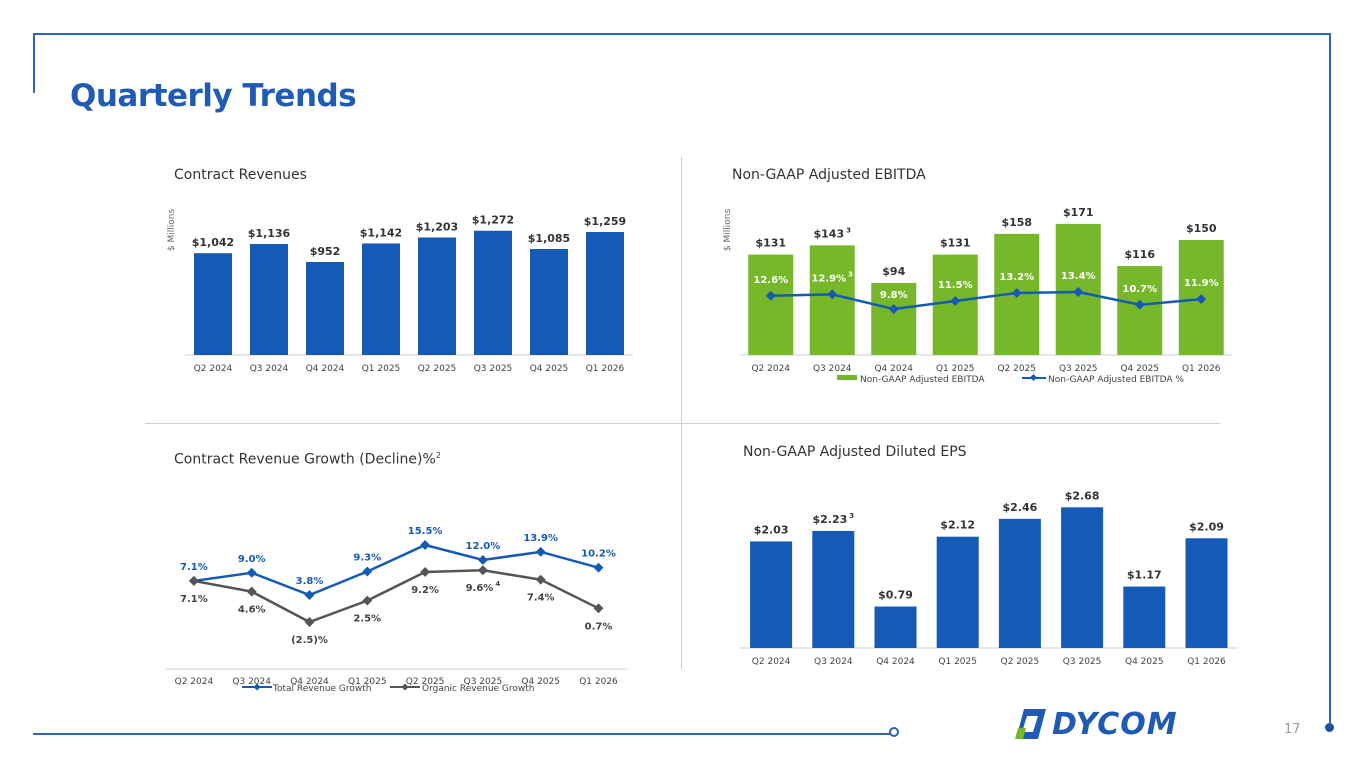 The width and height of the screenshot is (1365, 766). Describe the element at coordinates (1139, 289) in the screenshot. I see `percent-data-label: 10.7%` at that location.